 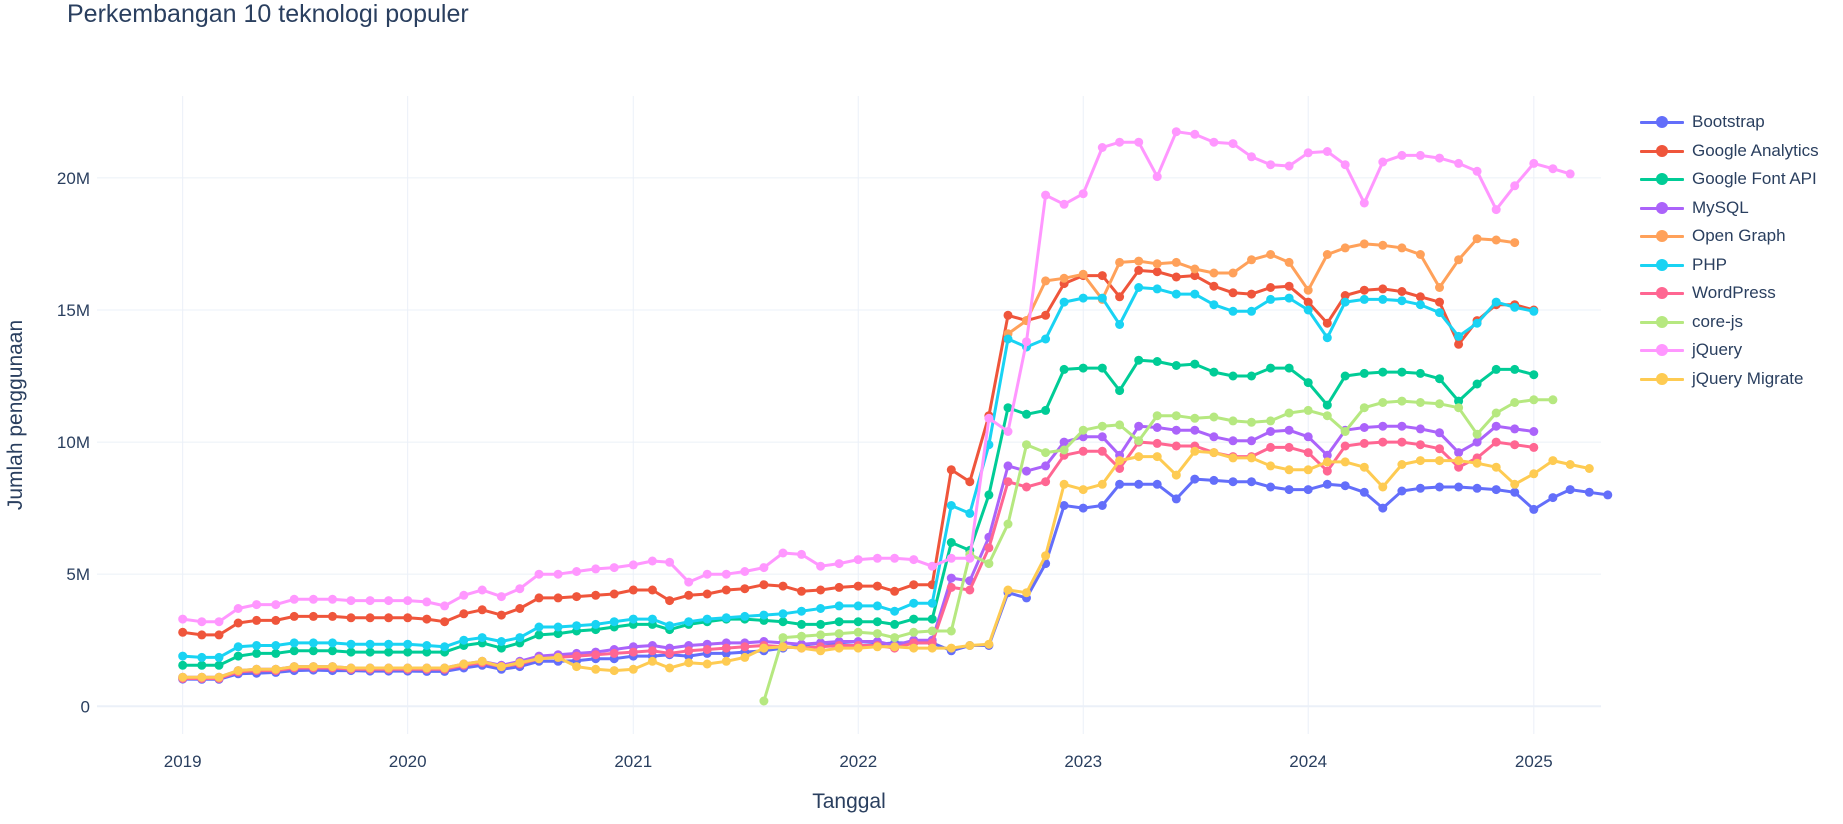 What do you see at coordinates (1729, 379) in the screenshot?
I see `legend-item: jQuery Migrate` at bounding box center [1729, 379].